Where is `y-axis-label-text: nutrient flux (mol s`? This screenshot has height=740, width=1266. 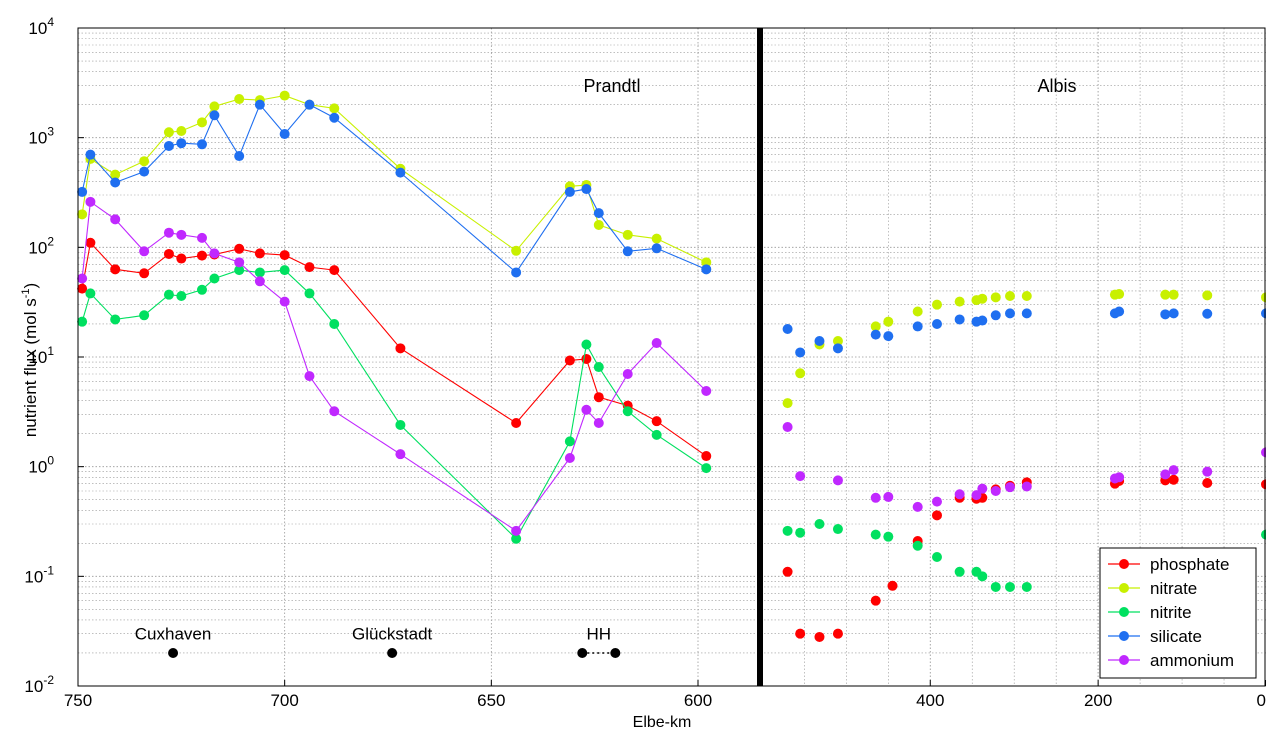
y-axis-label-text: nutrient flux (mol s is located at coordinates (30, 367).